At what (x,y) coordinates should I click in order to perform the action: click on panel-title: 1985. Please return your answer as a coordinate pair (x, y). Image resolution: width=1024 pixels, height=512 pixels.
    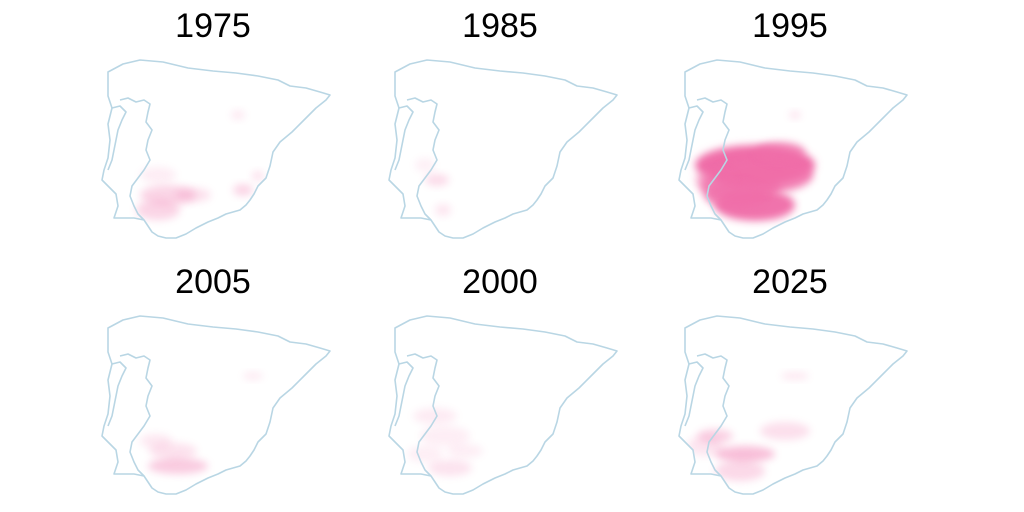
    Looking at the image, I should click on (500, 26).